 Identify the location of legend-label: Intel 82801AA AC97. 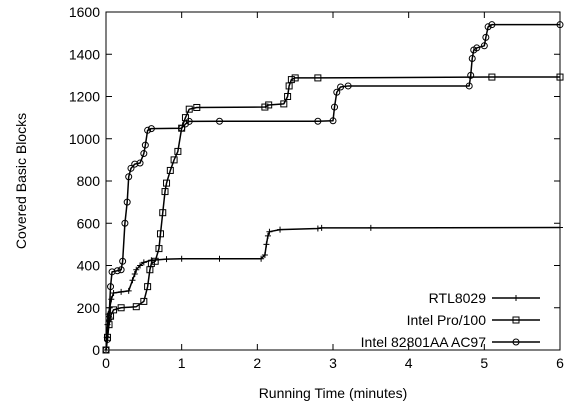
(424, 342).